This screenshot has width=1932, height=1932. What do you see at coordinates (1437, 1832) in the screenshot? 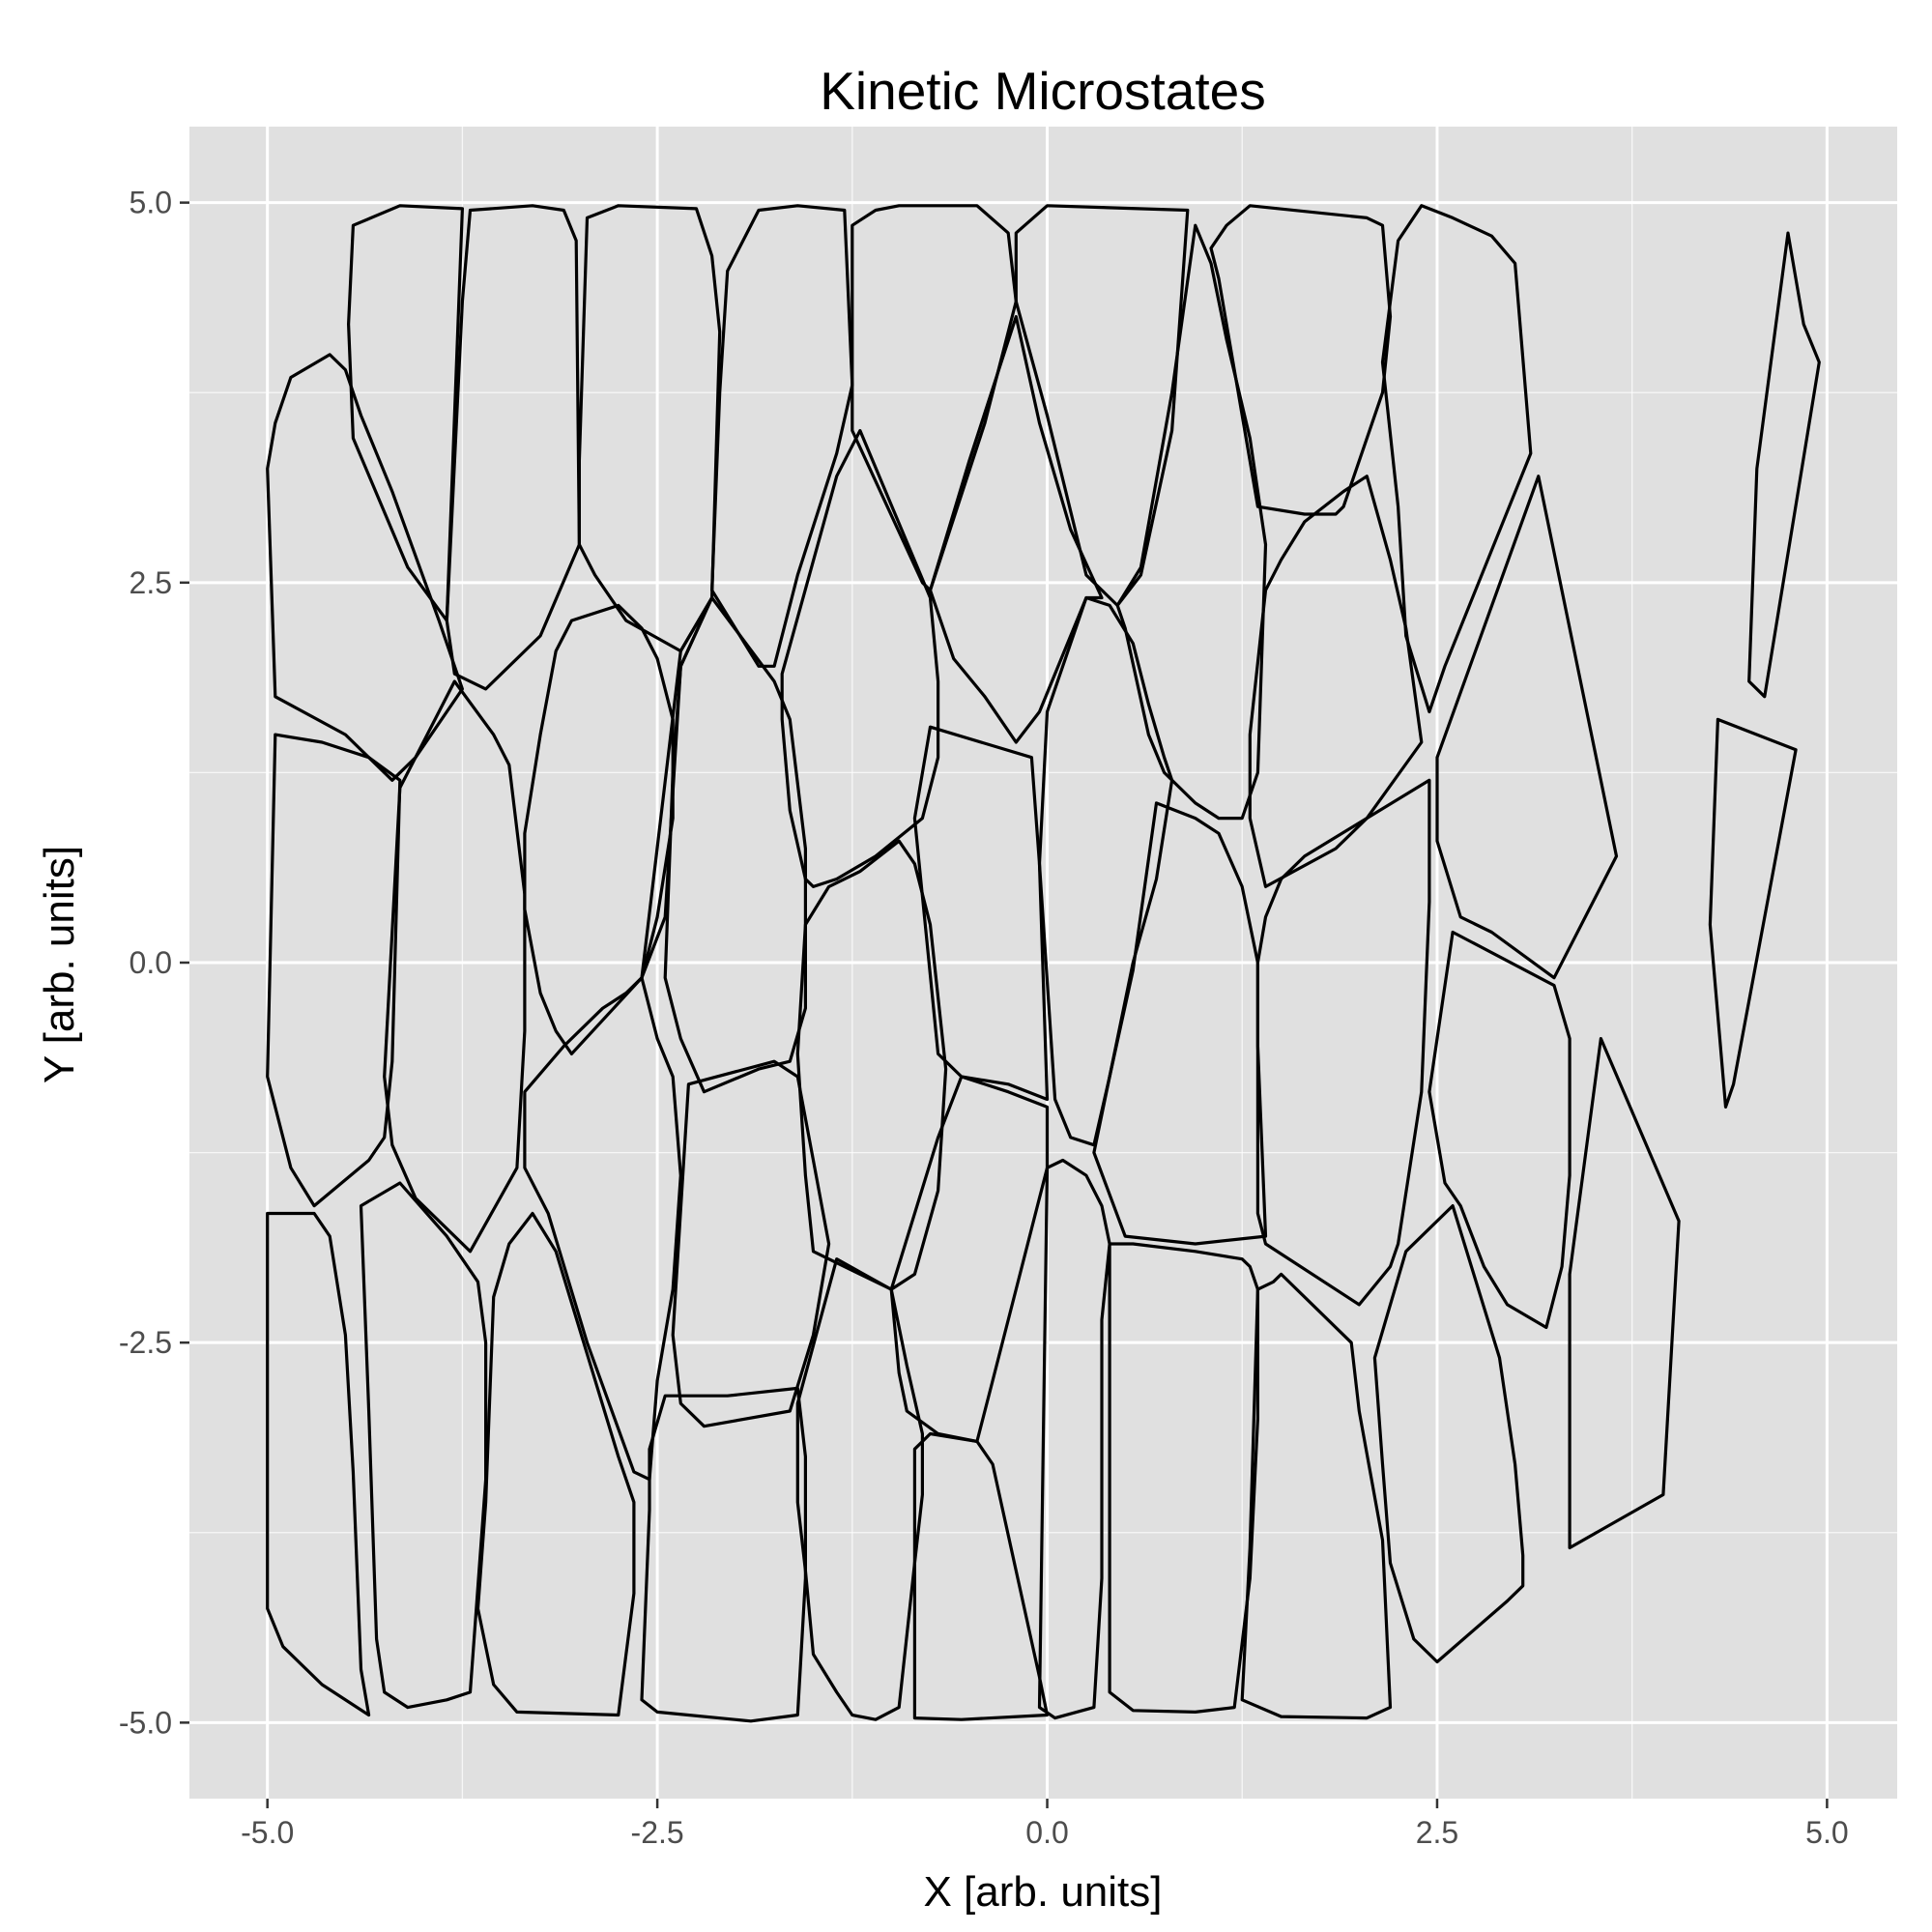
I see `x-tick-label: 2.5` at bounding box center [1437, 1832].